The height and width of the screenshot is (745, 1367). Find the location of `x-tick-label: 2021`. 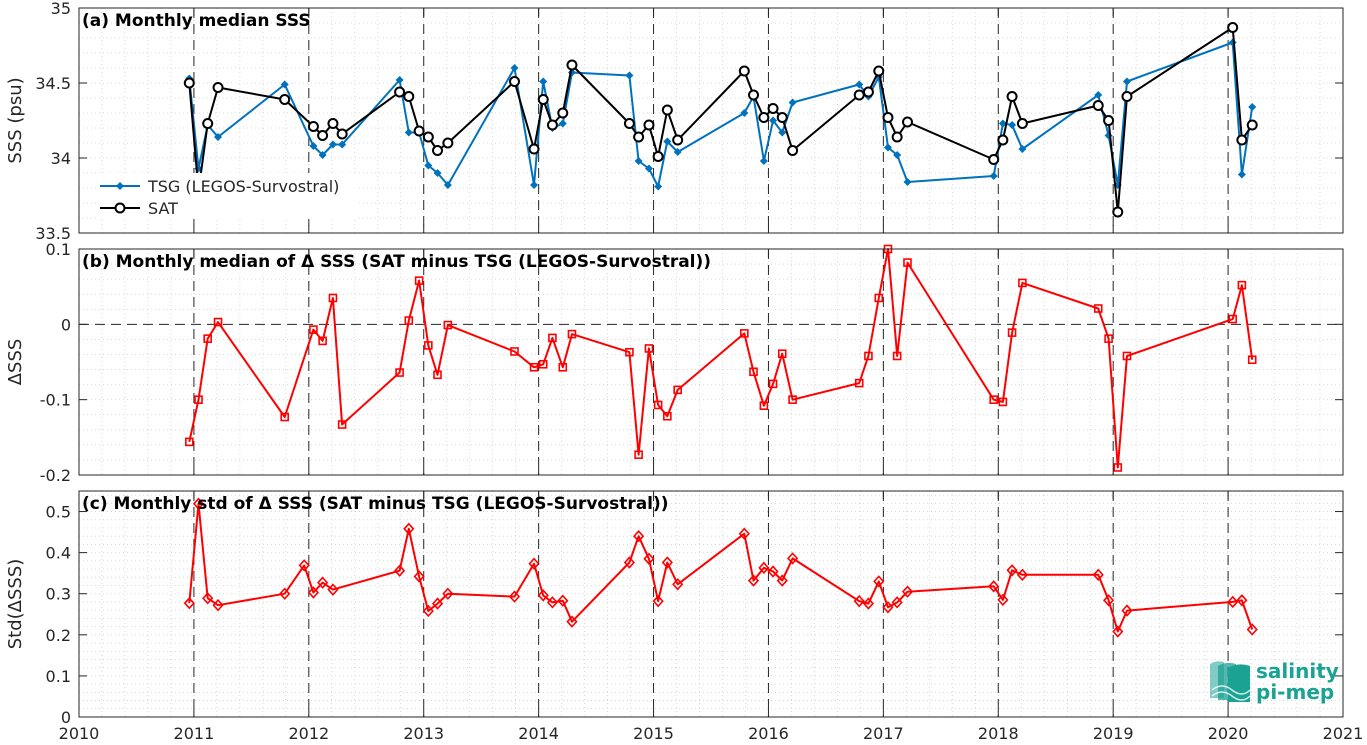

x-tick-label: 2021 is located at coordinates (1343, 733).